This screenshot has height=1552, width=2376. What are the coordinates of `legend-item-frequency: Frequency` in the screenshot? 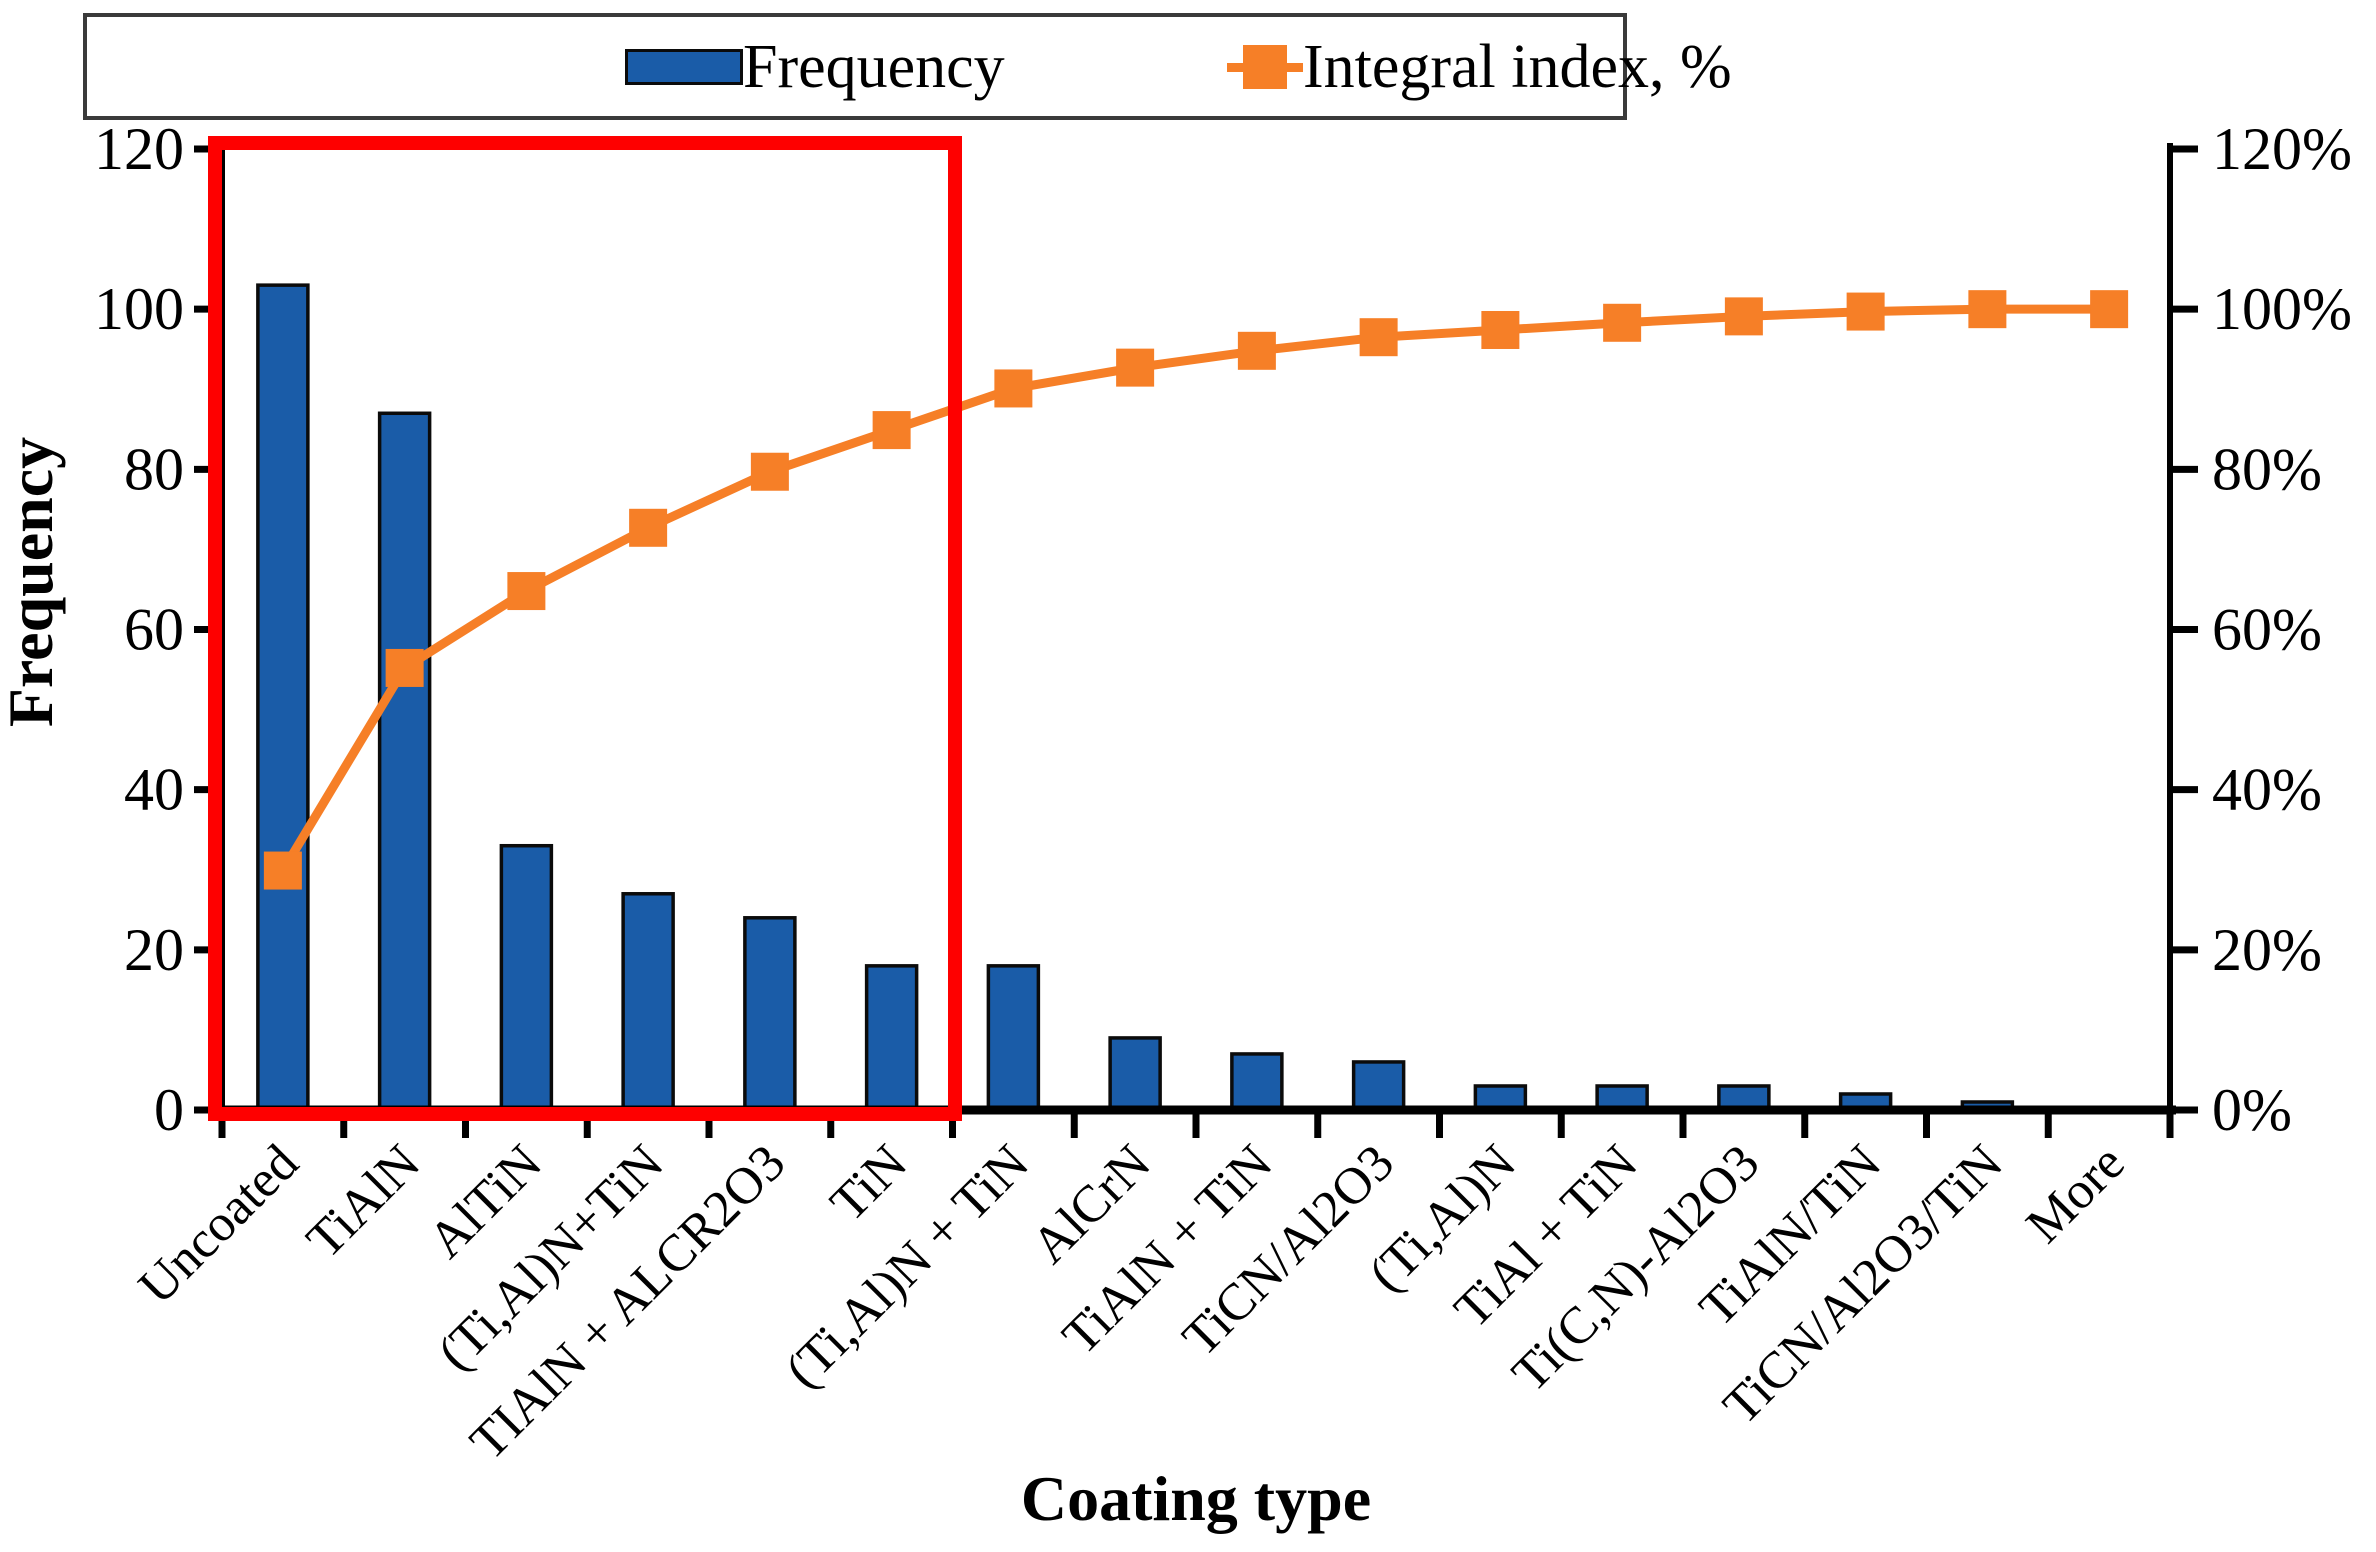 It's located at (815, 66).